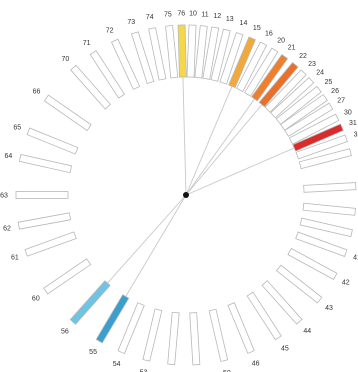  Describe the element at coordinates (227, 371) in the screenshot. I see `label-50: 50` at that location.